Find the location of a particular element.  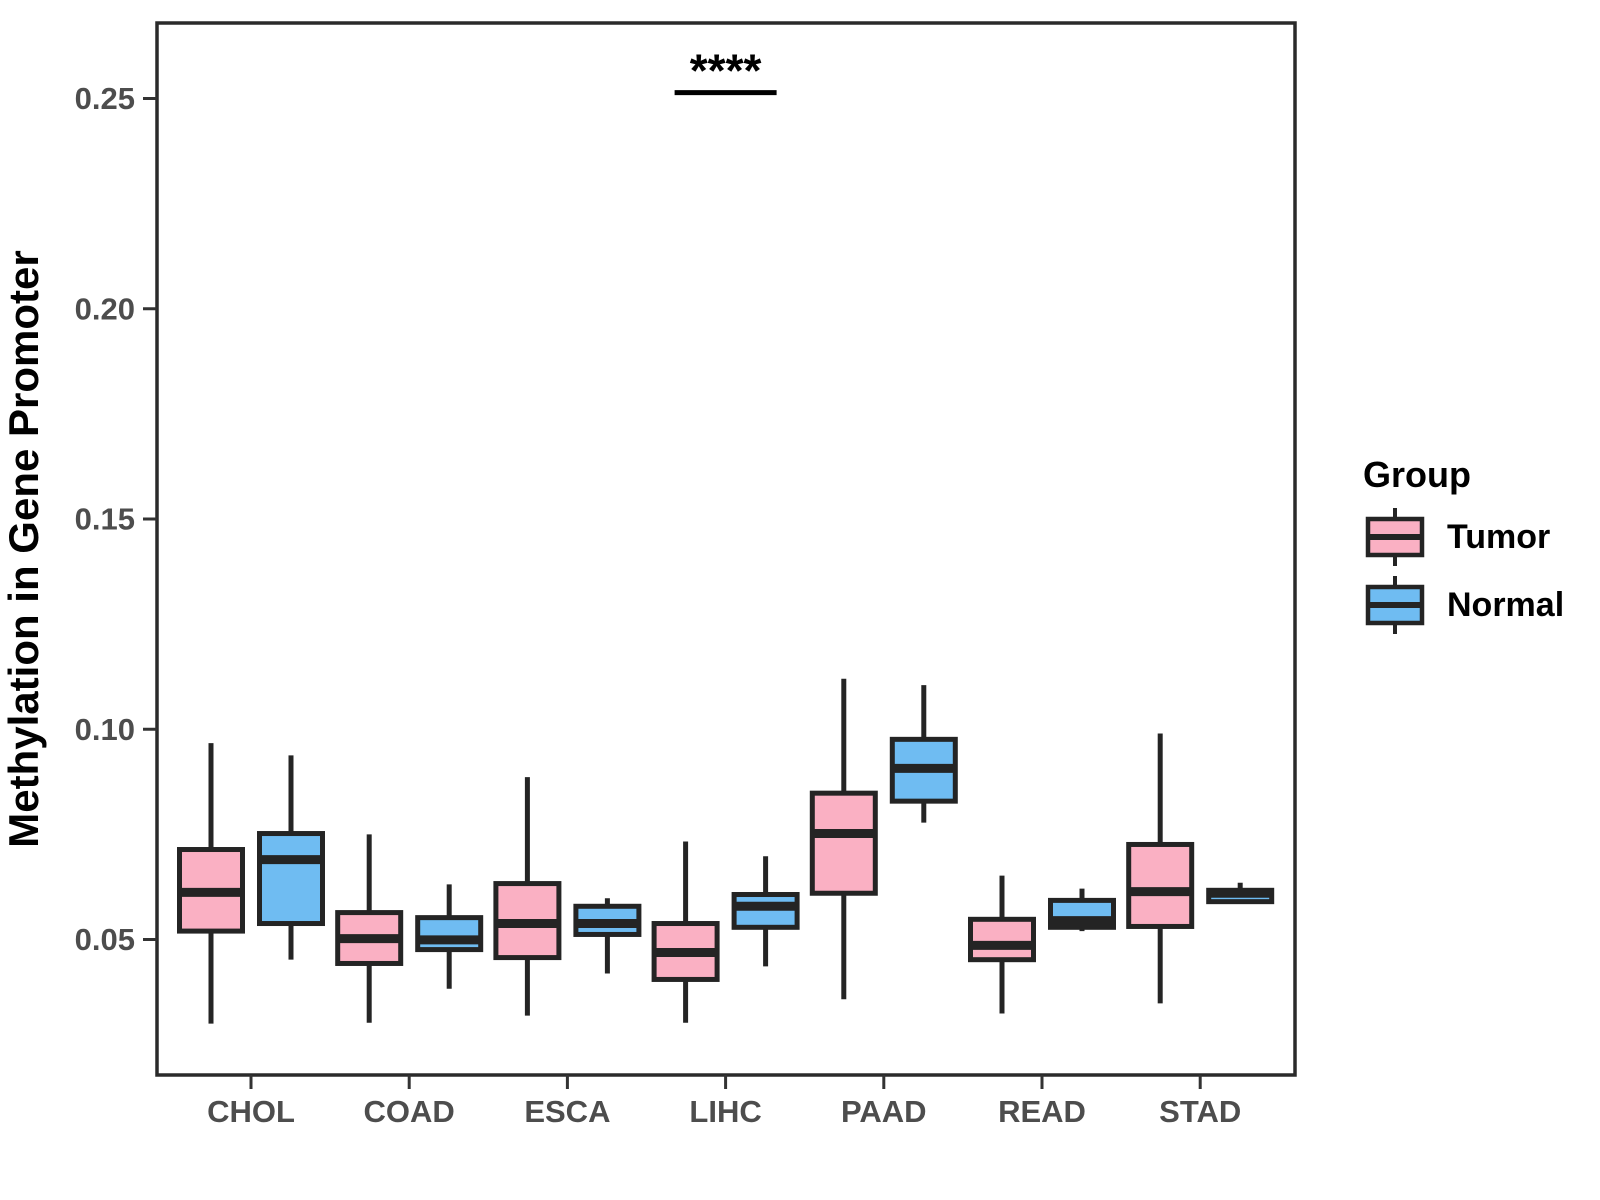

y-tick-label: 0.15 is located at coordinates (105, 519).